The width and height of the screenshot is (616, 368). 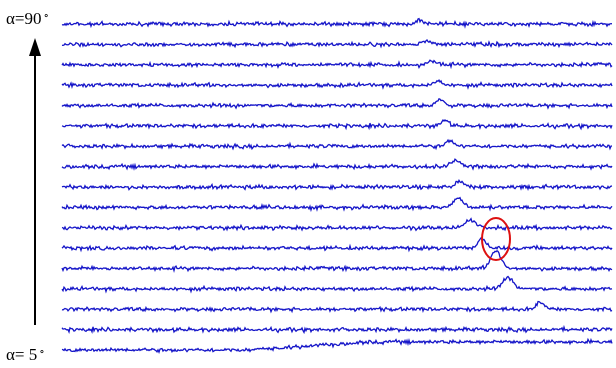 What do you see at coordinates (35, 181) in the screenshot?
I see `angle-axis-arrow` at bounding box center [35, 181].